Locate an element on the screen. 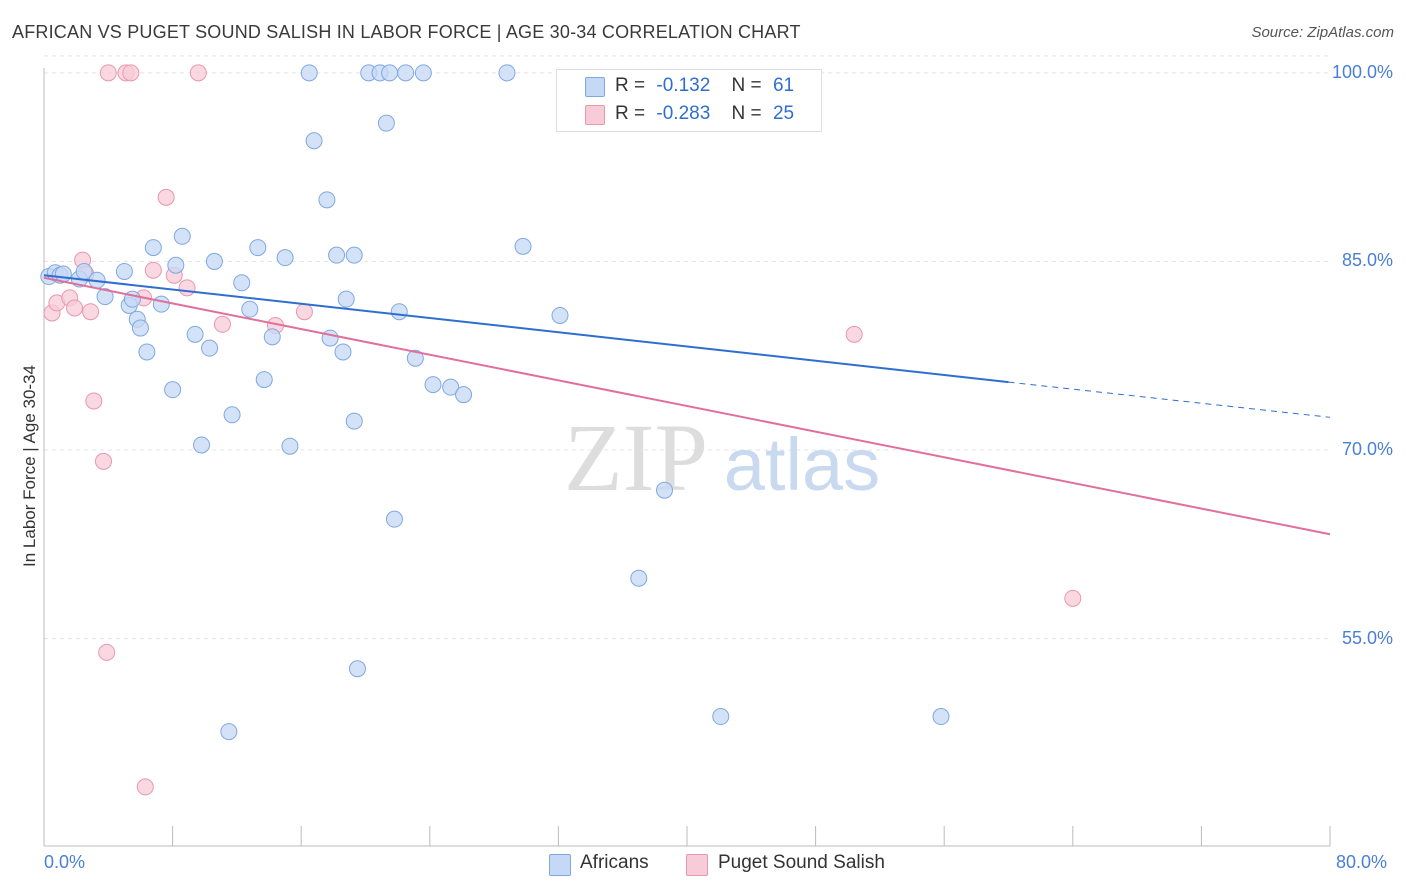 The height and width of the screenshot is (892, 1406). africans-n-label: N = is located at coordinates (746, 85).